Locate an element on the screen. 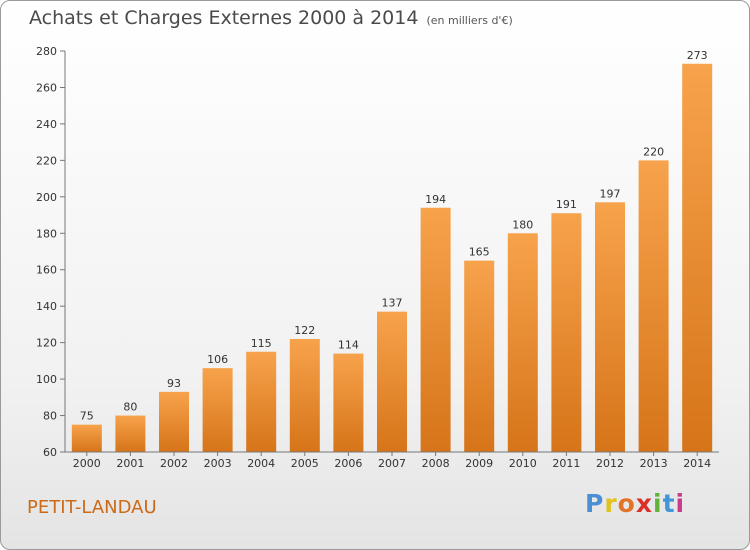  logo-letter: o is located at coordinates (626, 503).